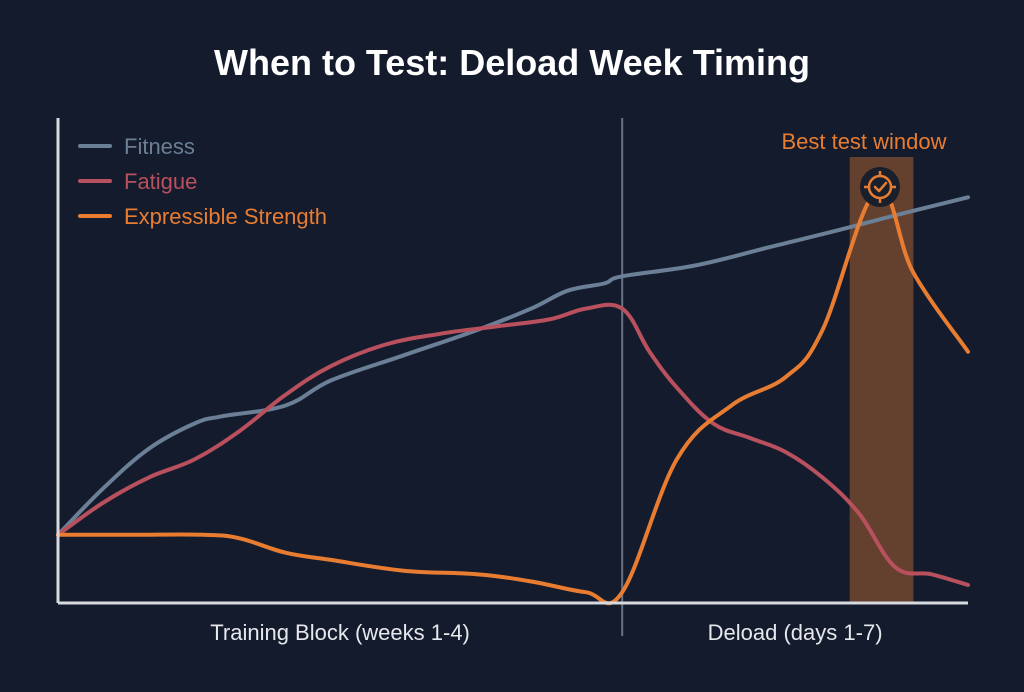  Describe the element at coordinates (159, 146) in the screenshot. I see `legend-label-fitness: Fitness` at that location.